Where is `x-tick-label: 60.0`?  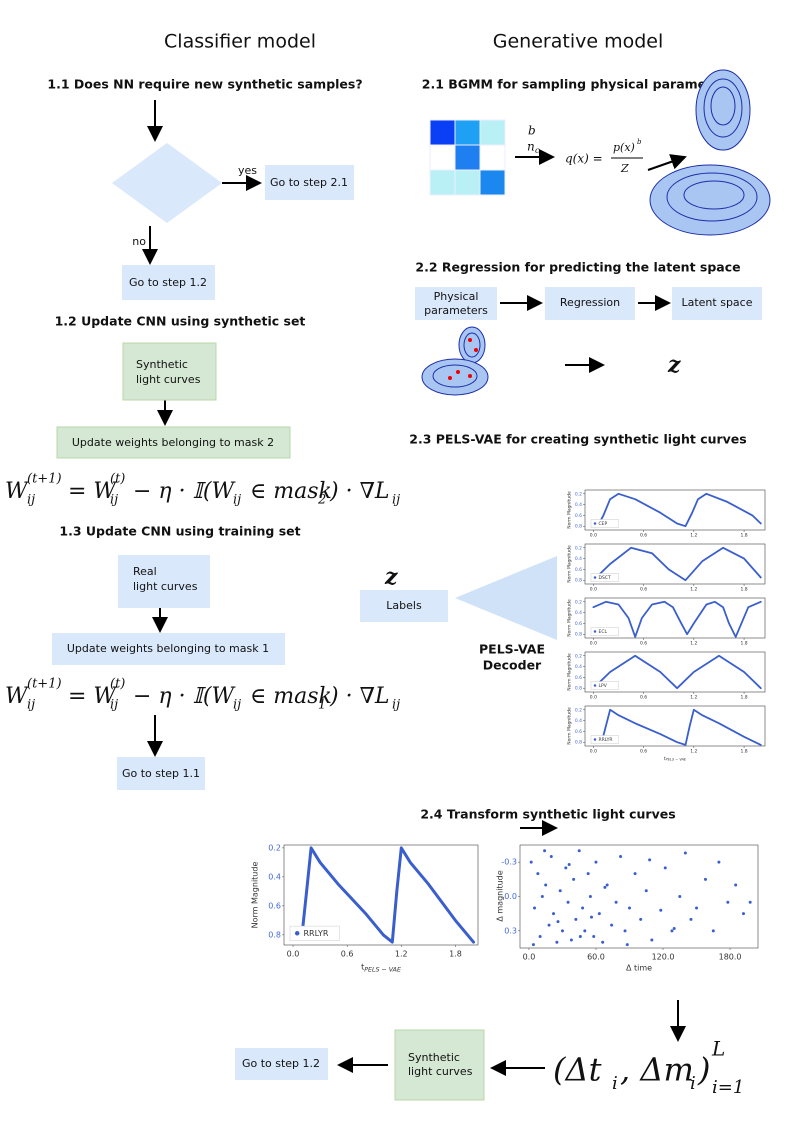 x-tick-label: 60.0 is located at coordinates (596, 957).